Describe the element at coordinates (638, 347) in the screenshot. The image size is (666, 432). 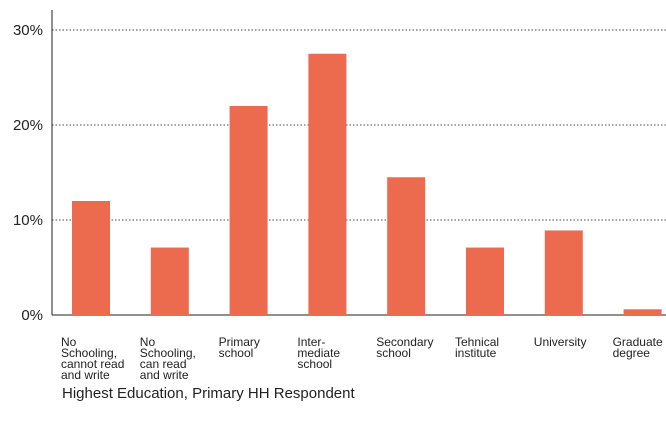
I see `x-category-label: Graduate degree` at that location.